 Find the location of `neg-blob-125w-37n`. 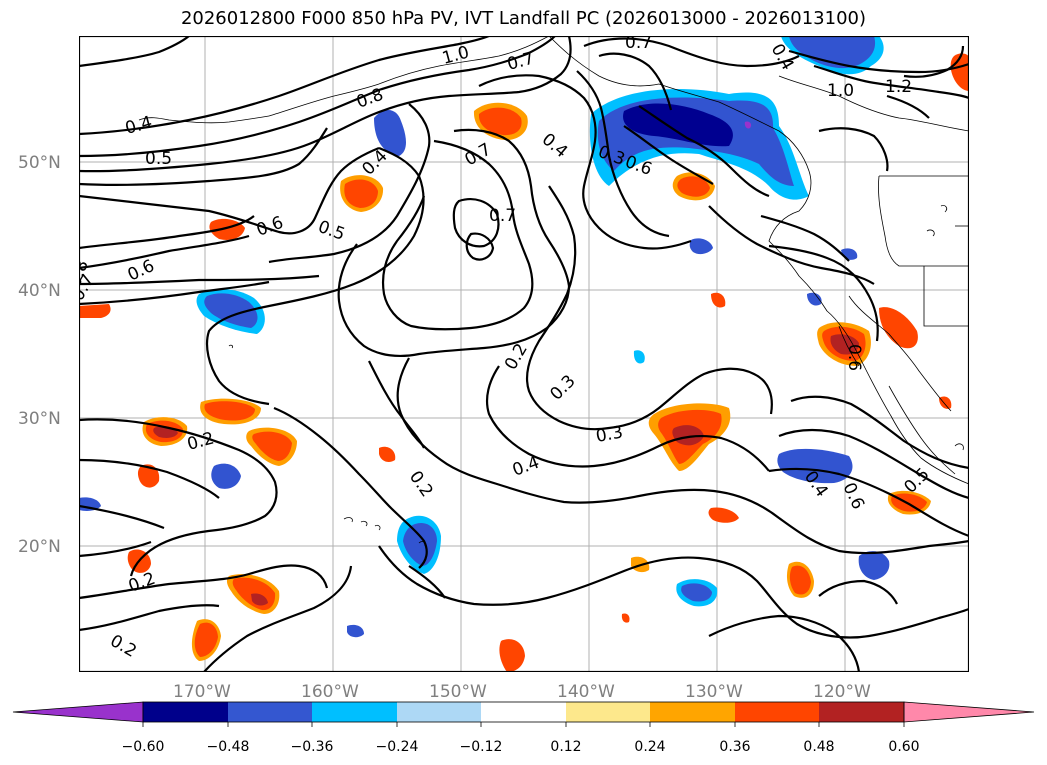

neg-blob-125w-37n is located at coordinates (814, 299).